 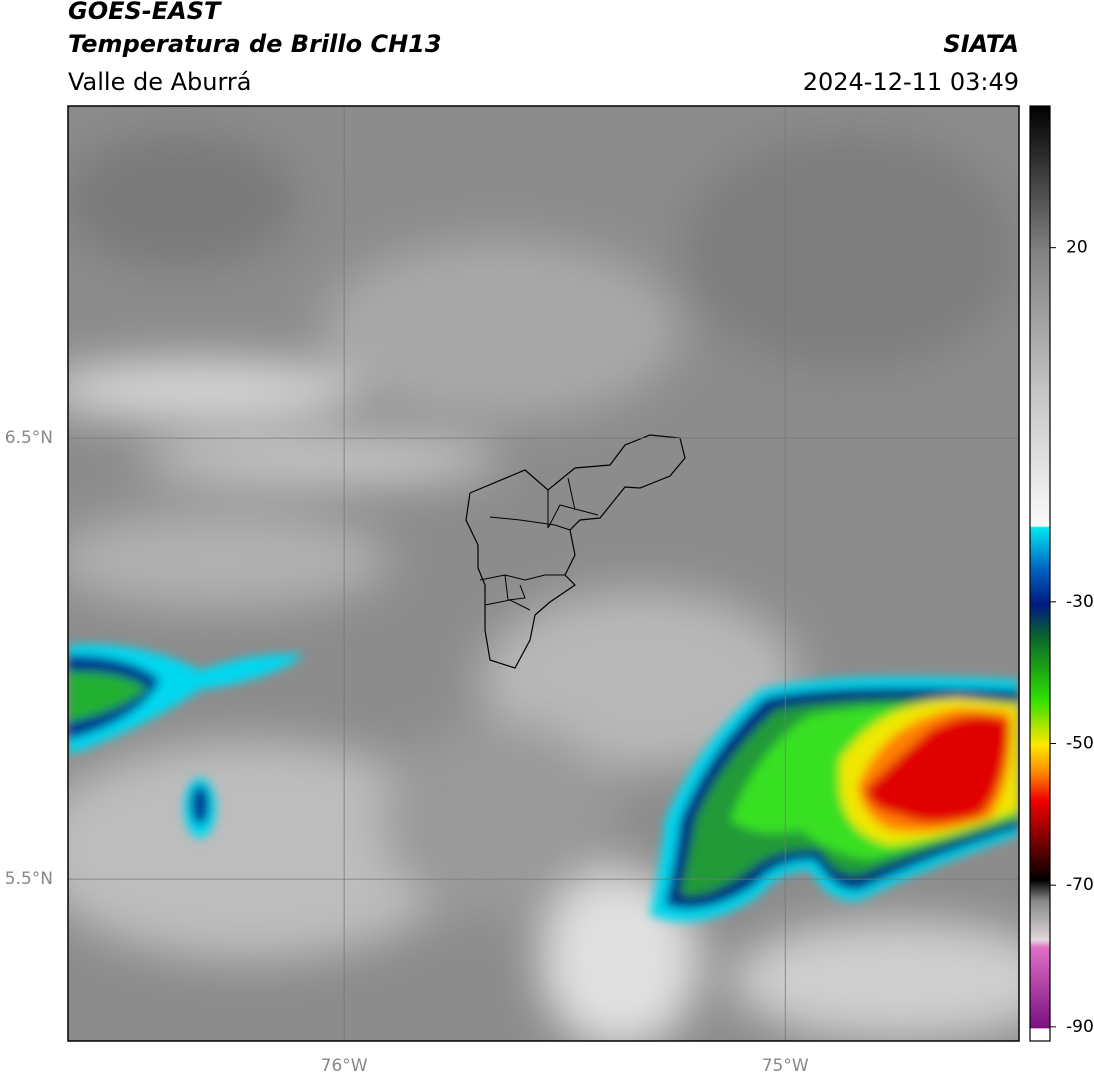 What do you see at coordinates (911, 82) in the screenshot?
I see `datetime: 2024-12-11 03:49` at bounding box center [911, 82].